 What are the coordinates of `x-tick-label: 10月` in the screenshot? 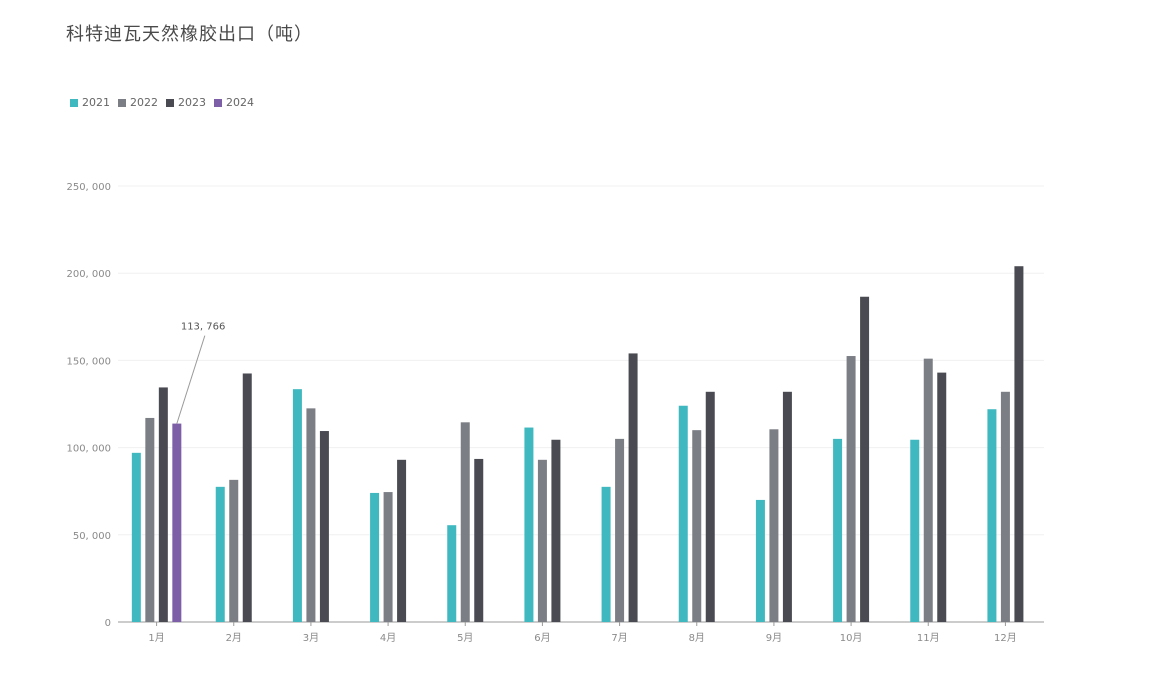 It's located at (851, 638).